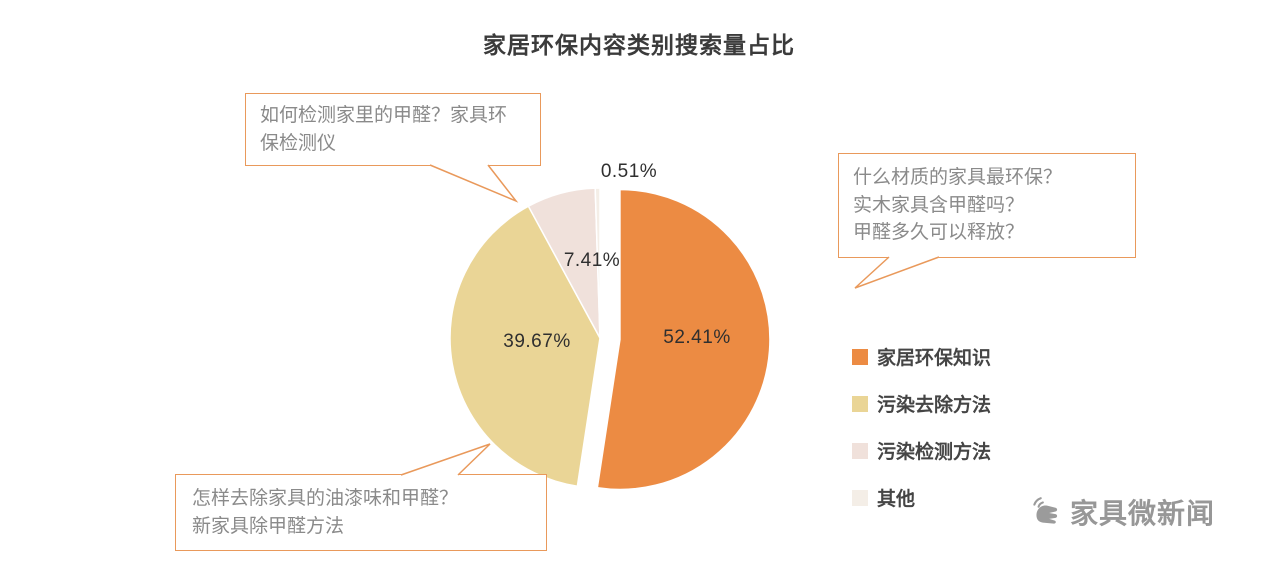 Image resolution: width=1278 pixels, height=576 pixels. I want to click on callout-line: 什么材质的家具最环保？, so click(958, 177).